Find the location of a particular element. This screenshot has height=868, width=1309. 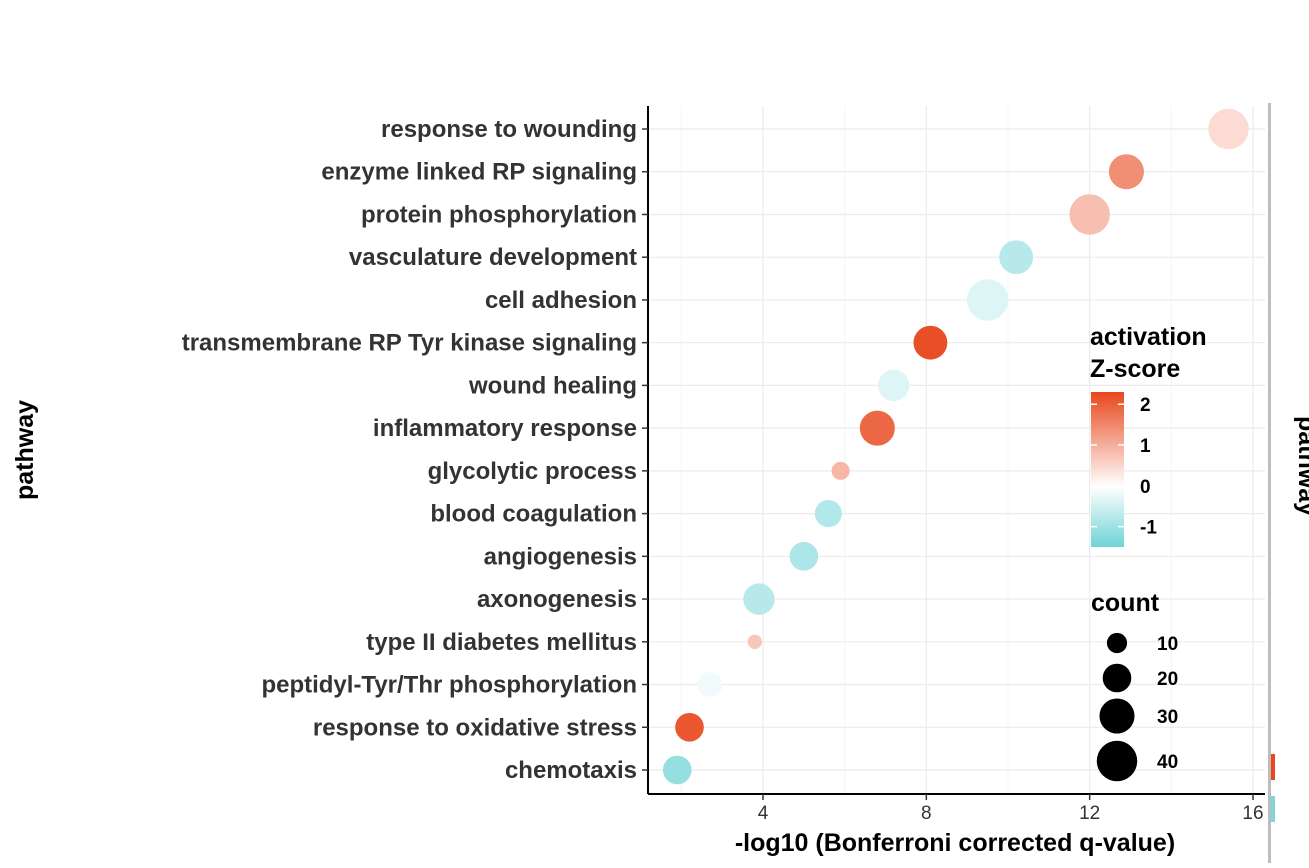

y-tick-label: peptidyl-Tyr/Thr phosphorylation is located at coordinates (449, 685).